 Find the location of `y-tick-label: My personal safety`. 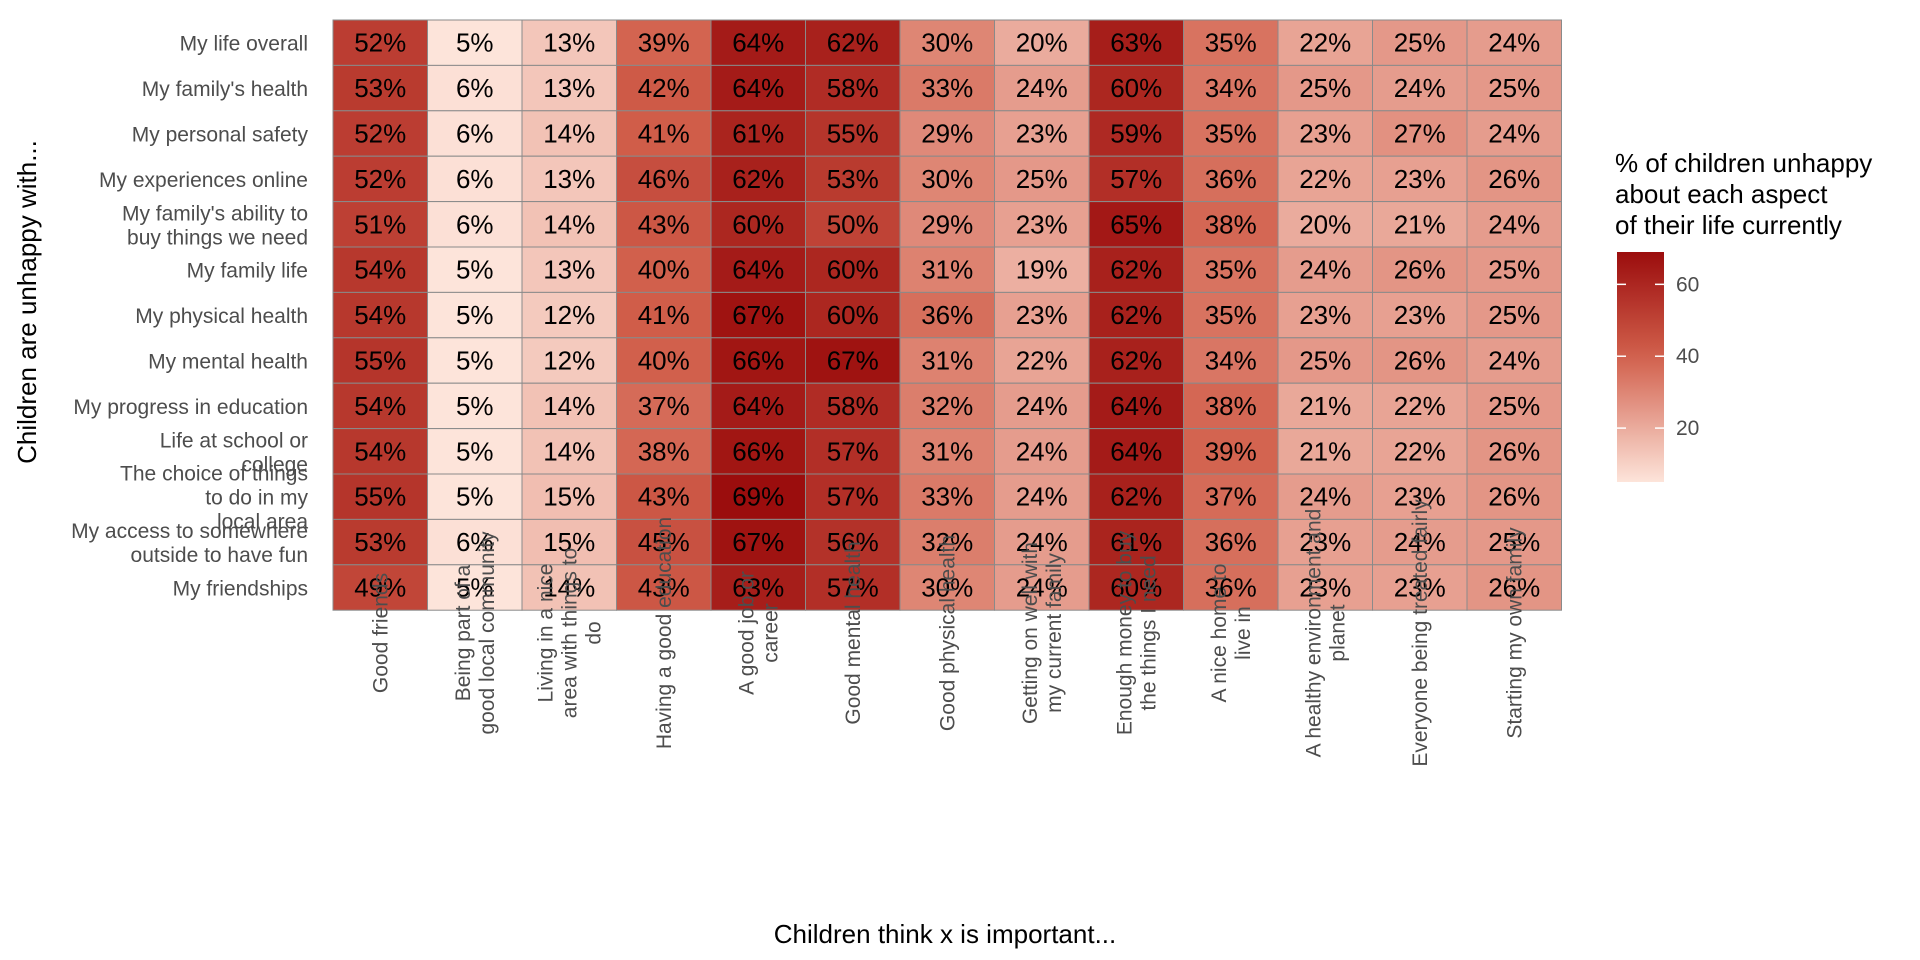

y-tick-label: My personal safety is located at coordinates (220, 135).